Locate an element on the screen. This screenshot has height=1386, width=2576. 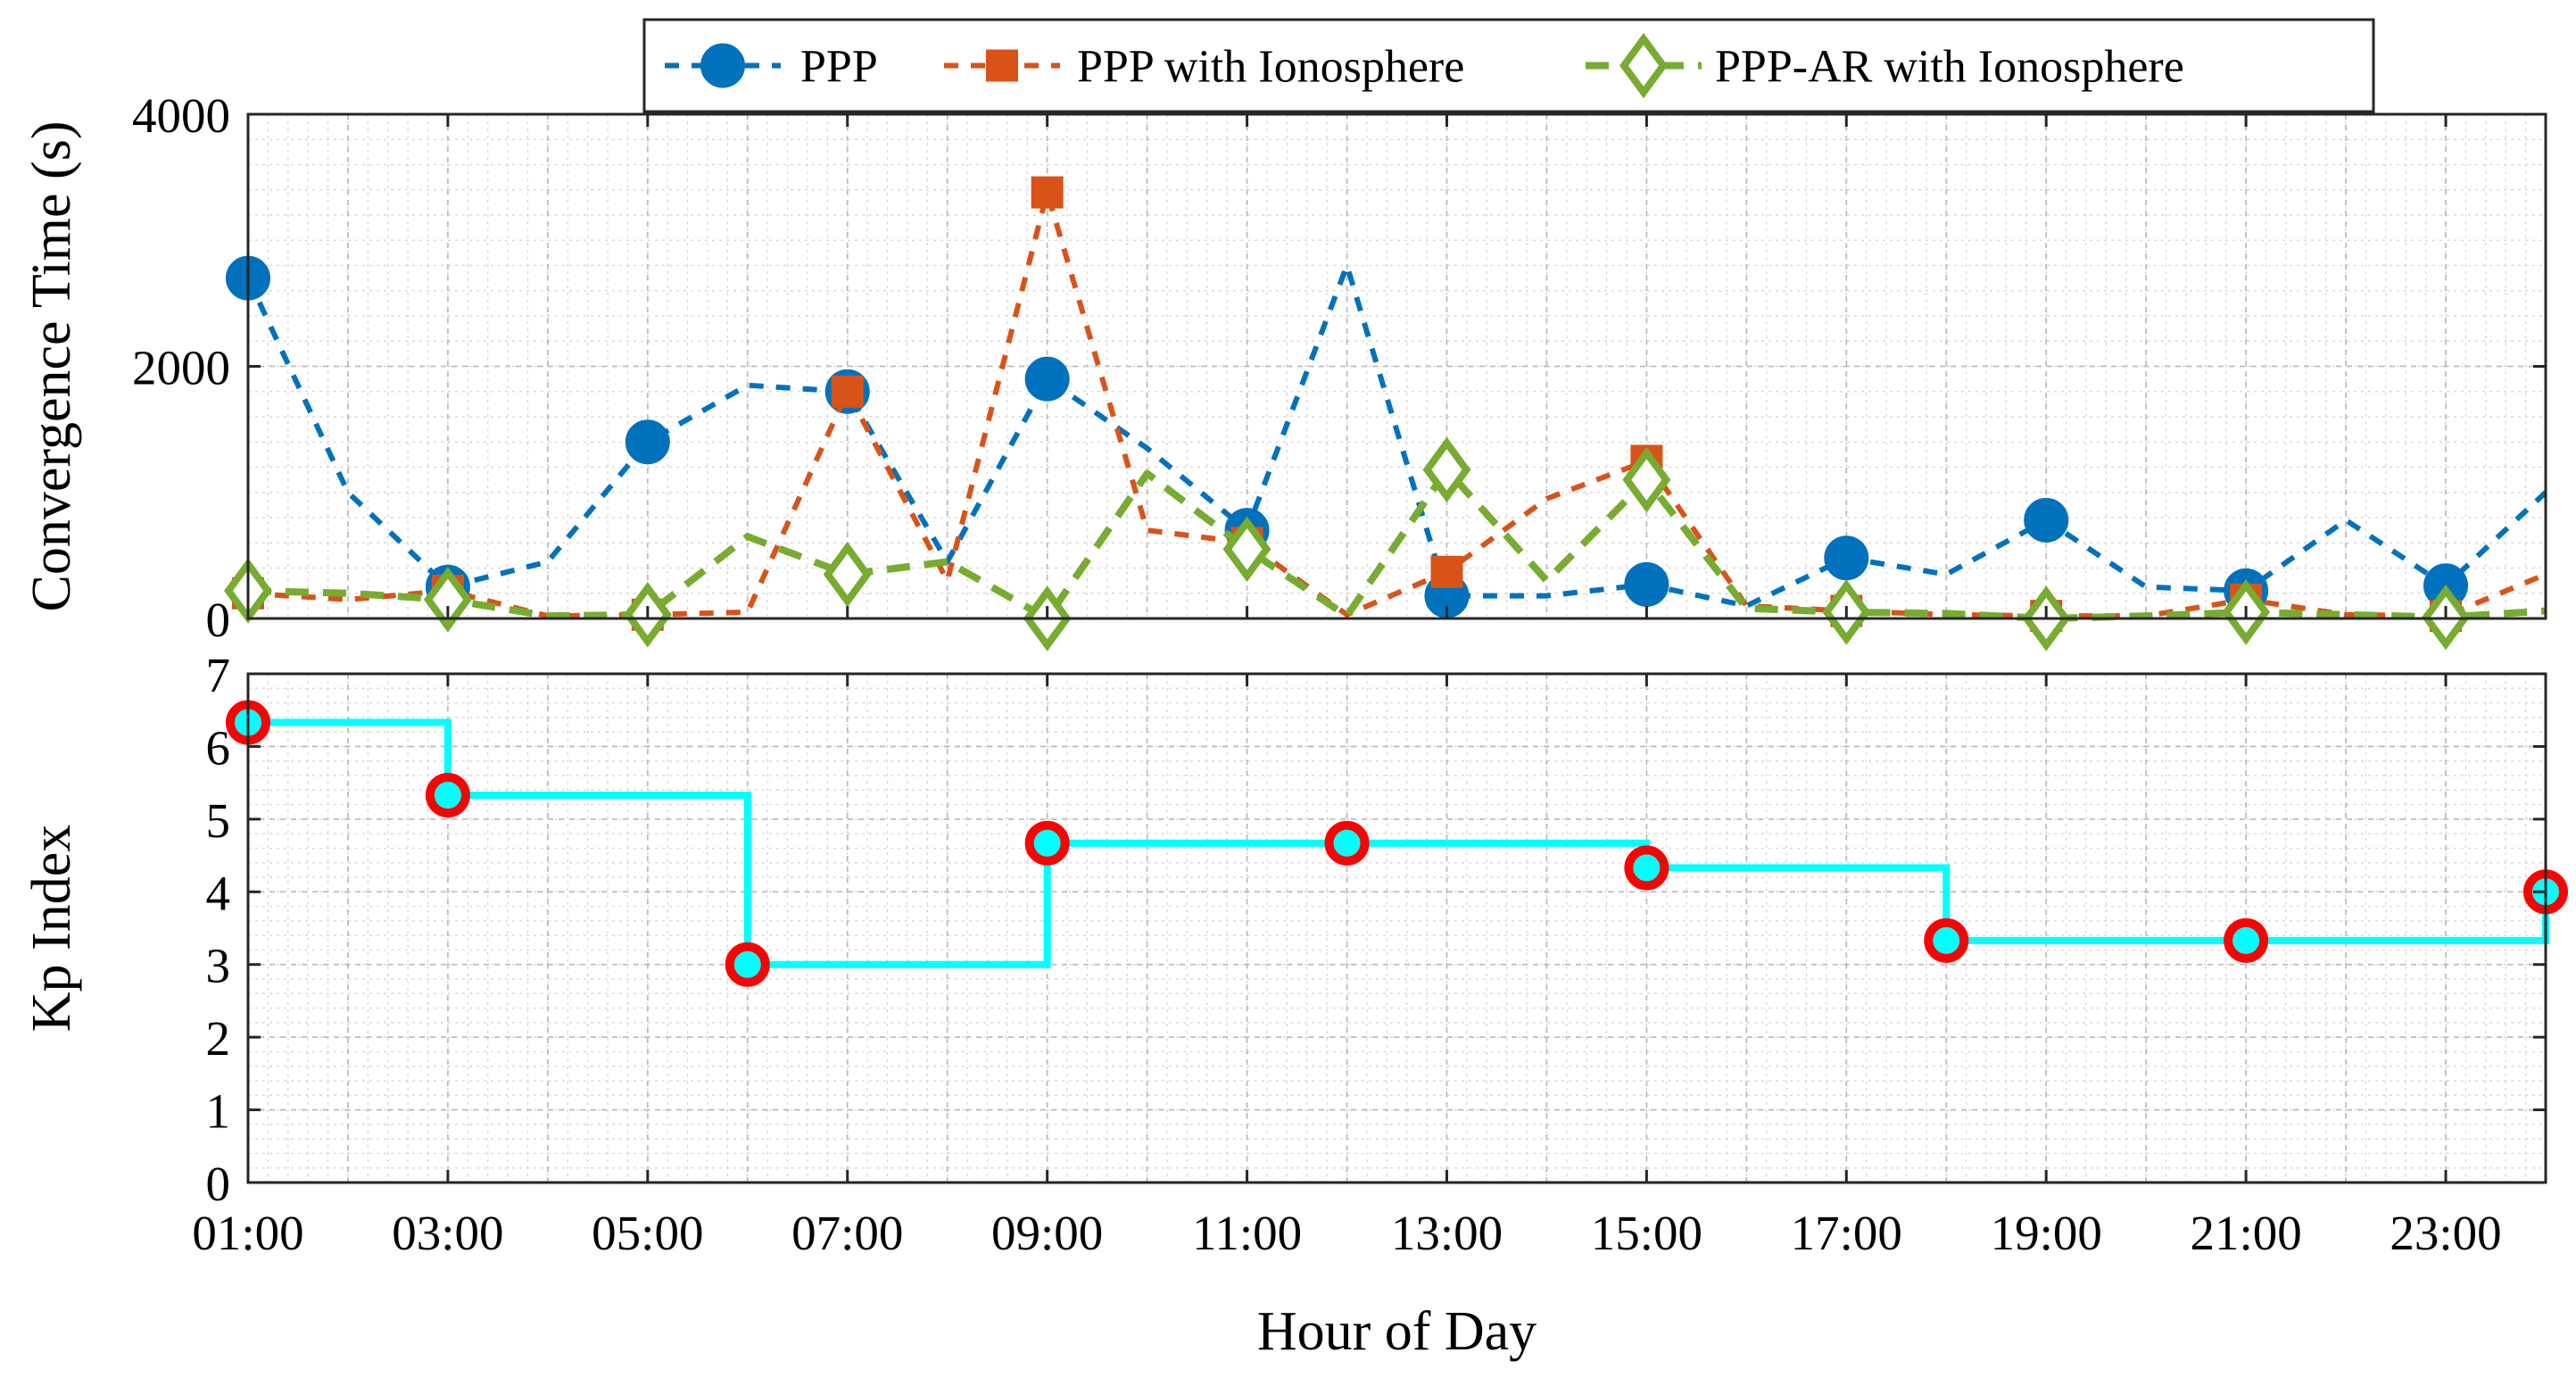
x-tick-label: 21:00 is located at coordinates (2245, 1233).